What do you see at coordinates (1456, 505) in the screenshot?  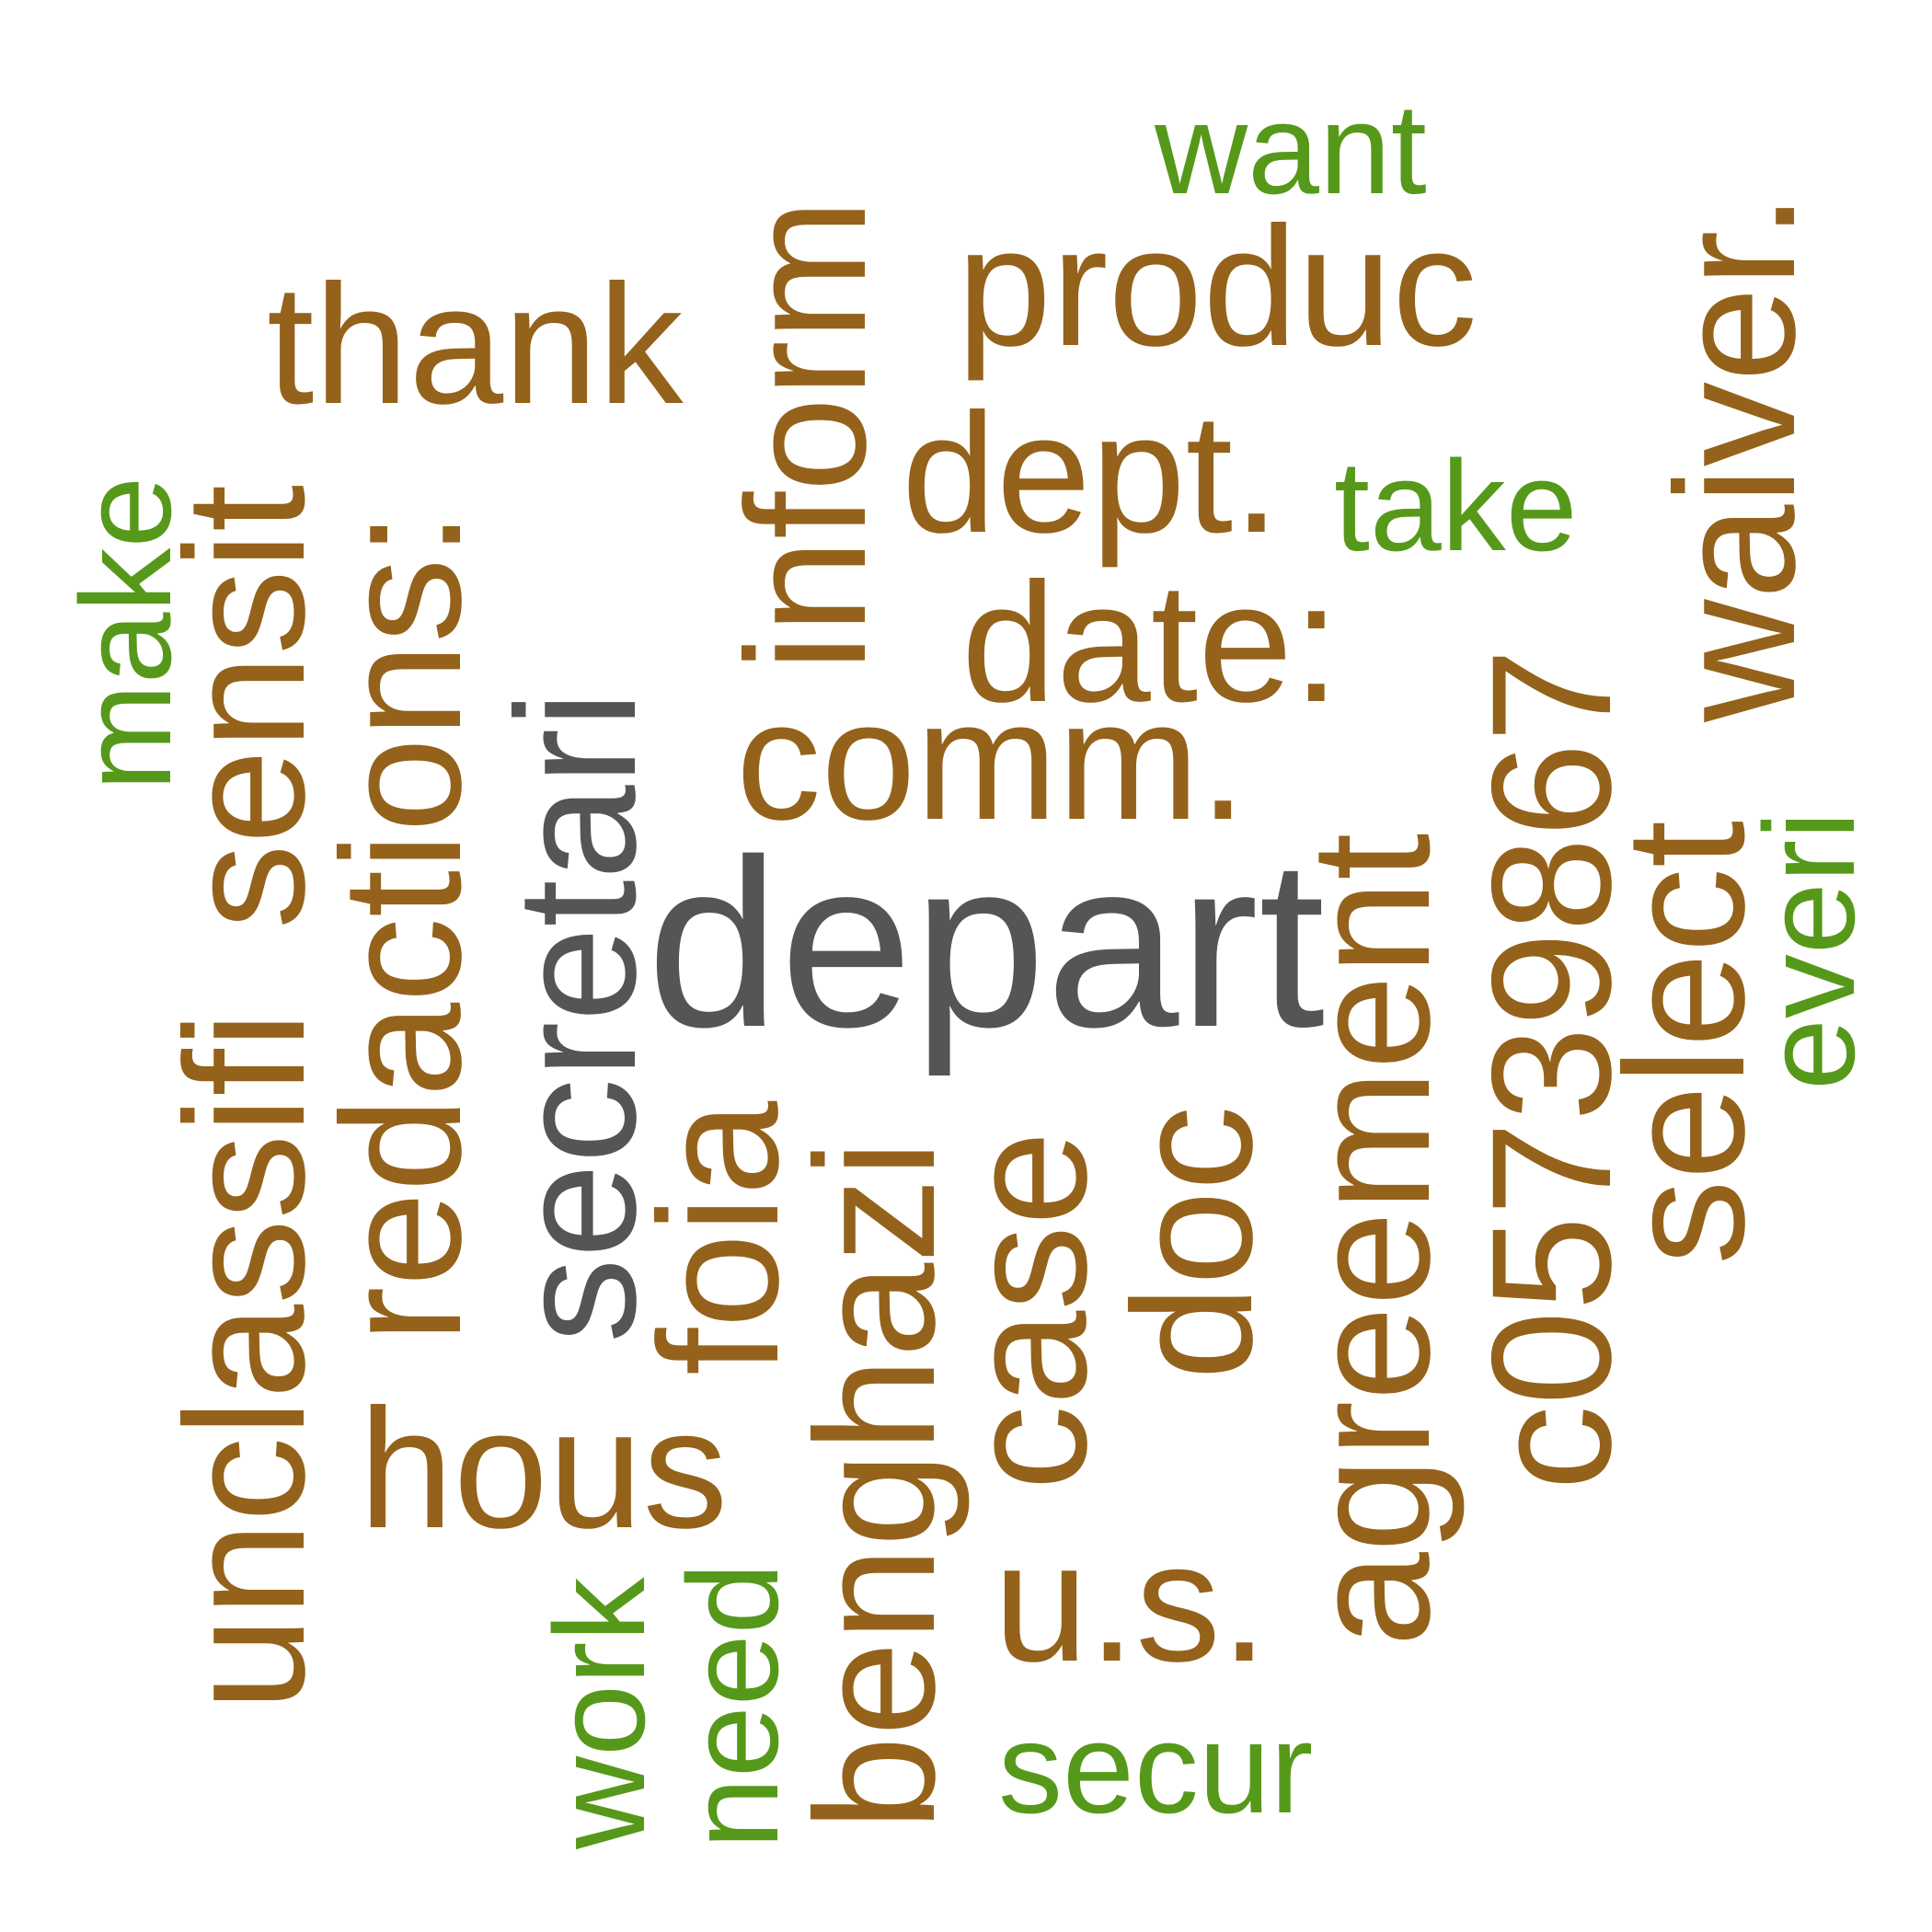 I see `word-take: take` at bounding box center [1456, 505].